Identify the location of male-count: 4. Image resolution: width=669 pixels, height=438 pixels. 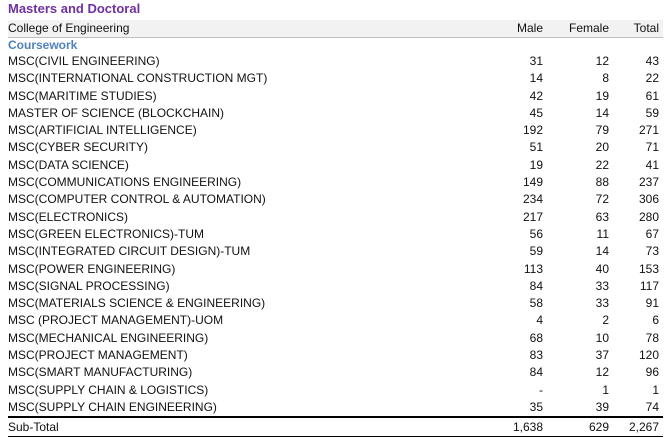
(539, 320).